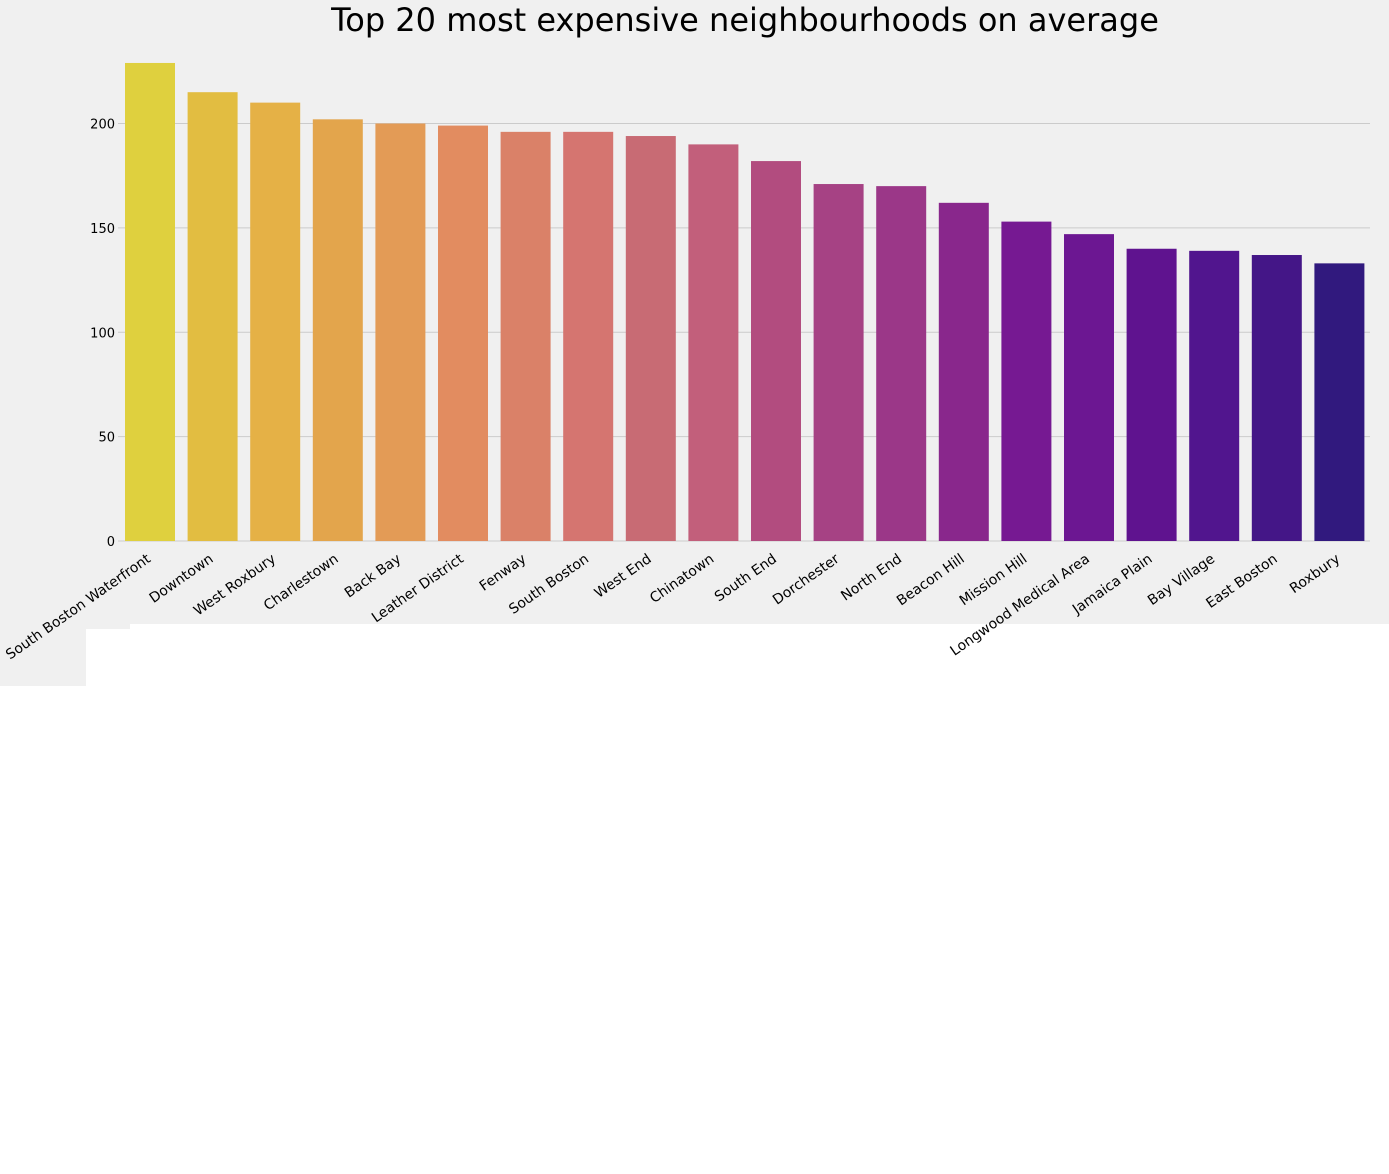 This screenshot has width=1389, height=1174. I want to click on y-tick-label: 0, so click(111, 542).